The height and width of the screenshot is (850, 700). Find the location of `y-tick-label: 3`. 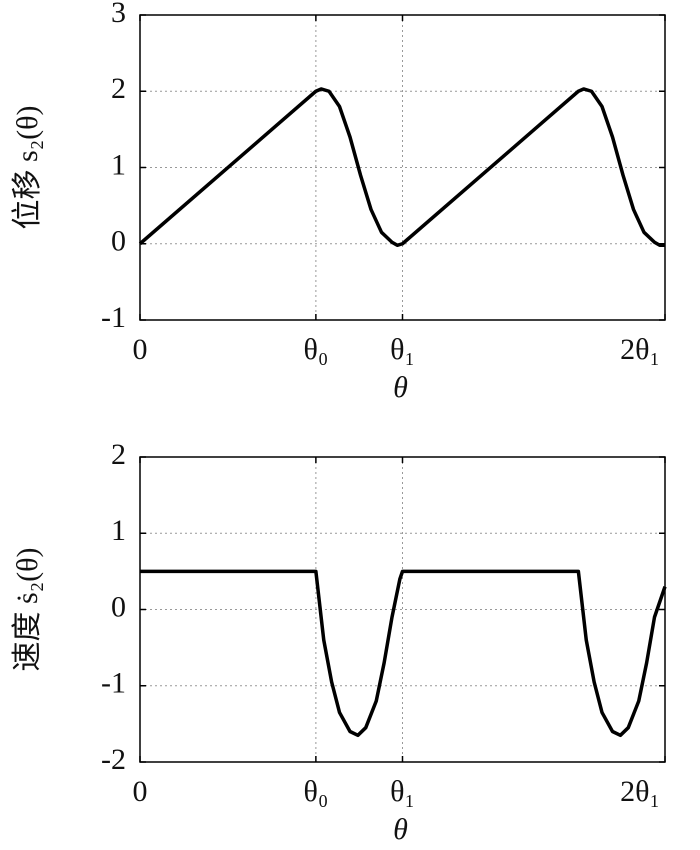

y-tick-label: 3 is located at coordinates (118, 14).